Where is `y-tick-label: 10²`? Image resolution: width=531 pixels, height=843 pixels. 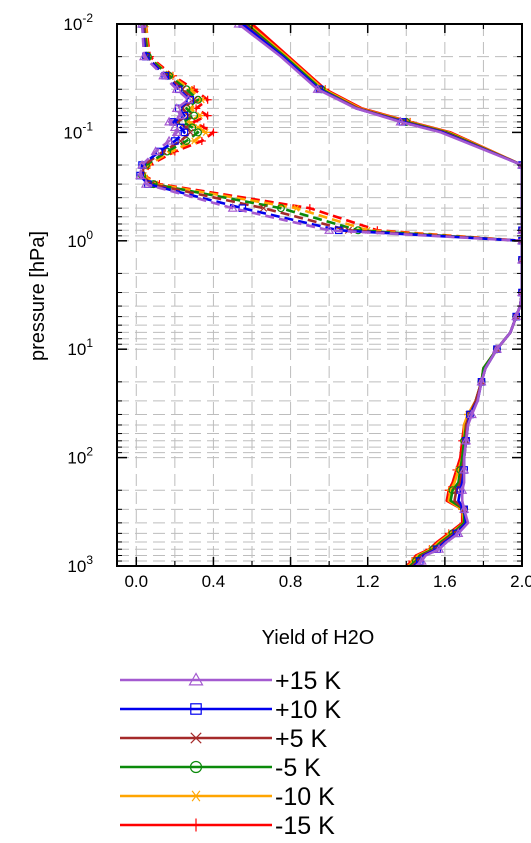
y-tick-label: 10² is located at coordinates (80, 456).